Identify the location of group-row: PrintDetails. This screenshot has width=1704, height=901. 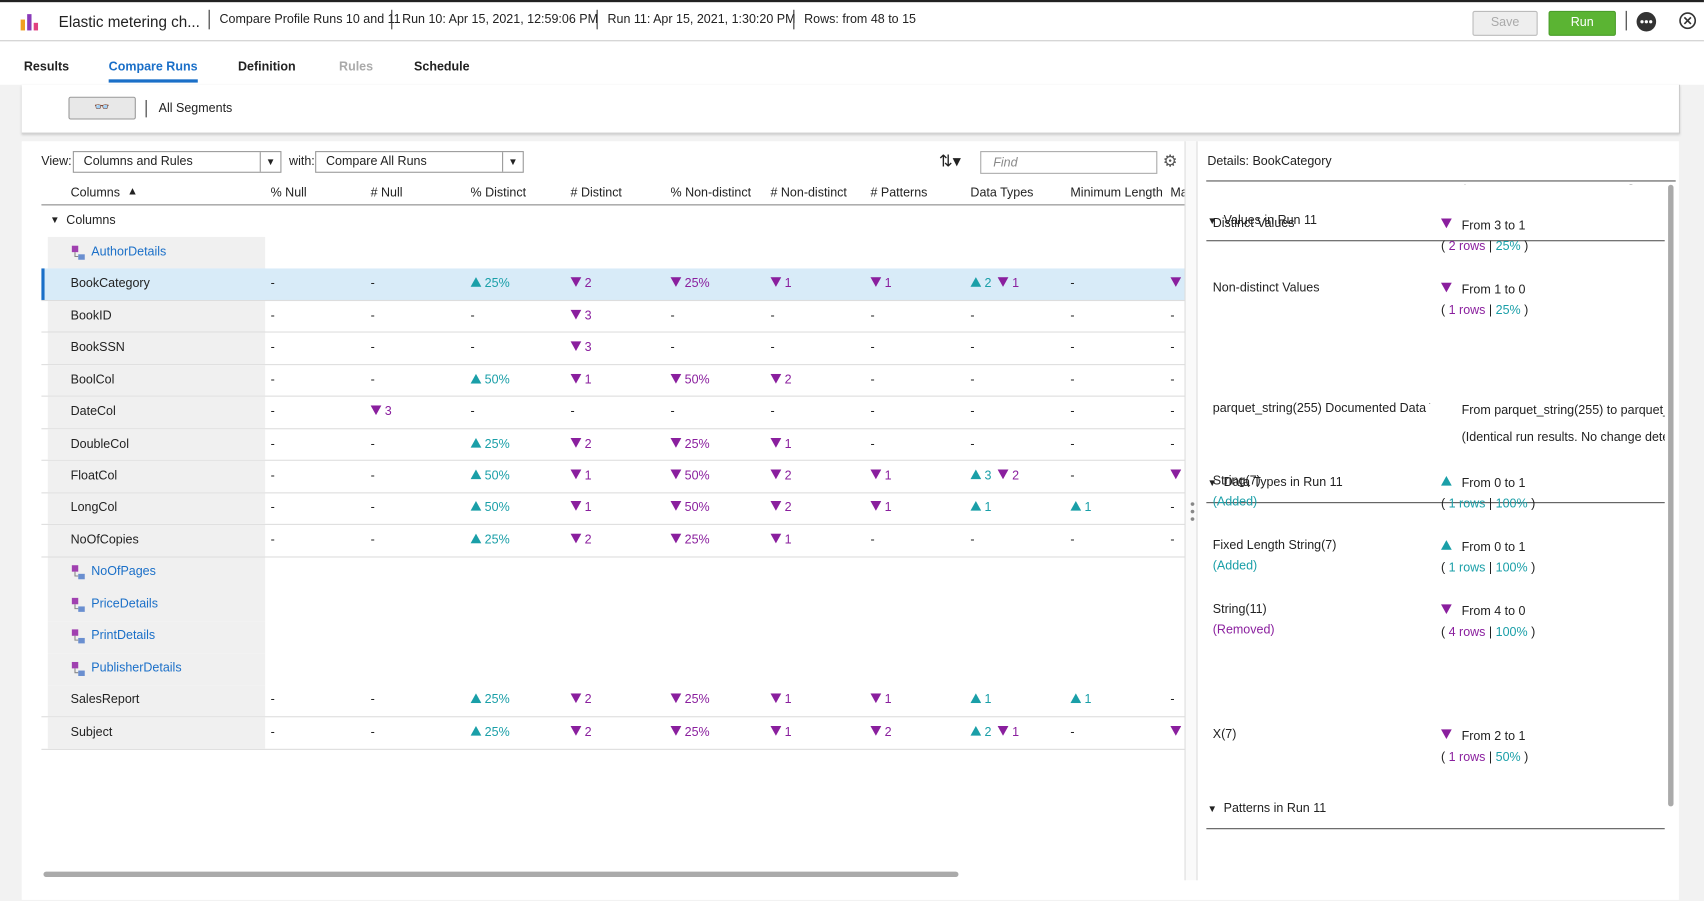
(612, 637).